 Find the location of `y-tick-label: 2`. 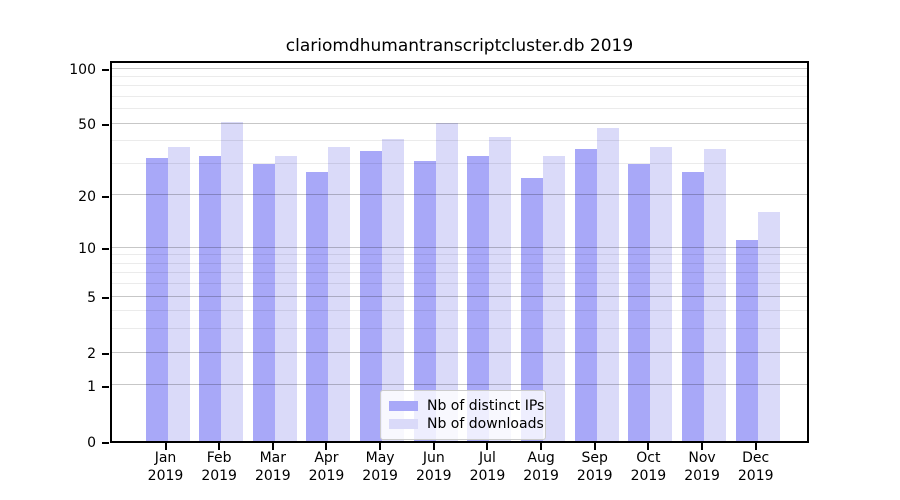

y-tick-label: 2 is located at coordinates (91, 354).